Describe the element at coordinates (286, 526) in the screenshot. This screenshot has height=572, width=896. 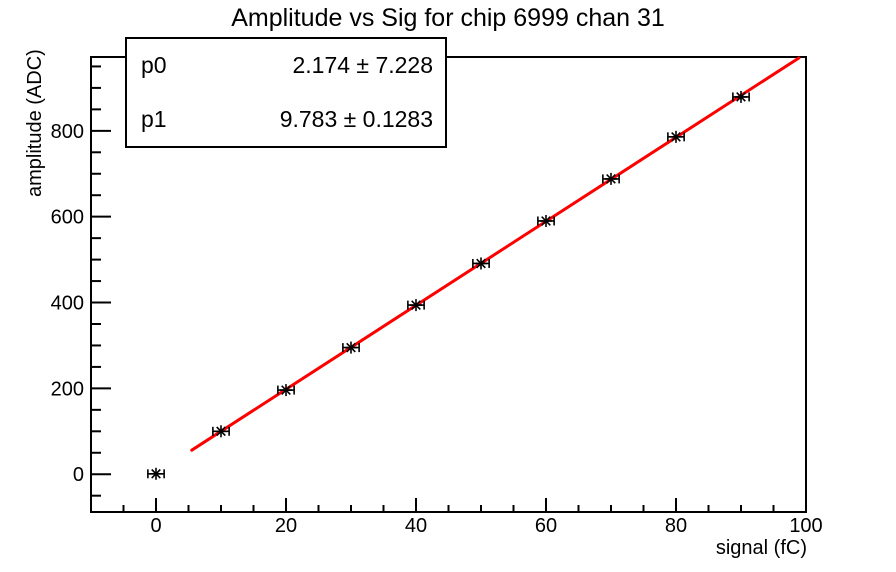
I see `x-tick-label: 20` at that location.